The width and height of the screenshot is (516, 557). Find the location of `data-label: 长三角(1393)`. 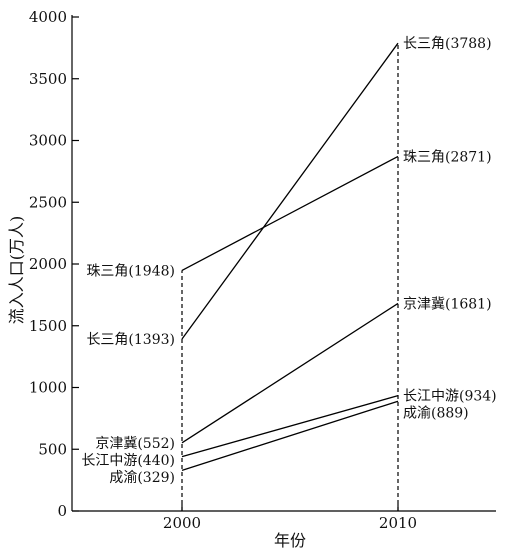

data-label: 长三角(1393) is located at coordinates (130, 340).